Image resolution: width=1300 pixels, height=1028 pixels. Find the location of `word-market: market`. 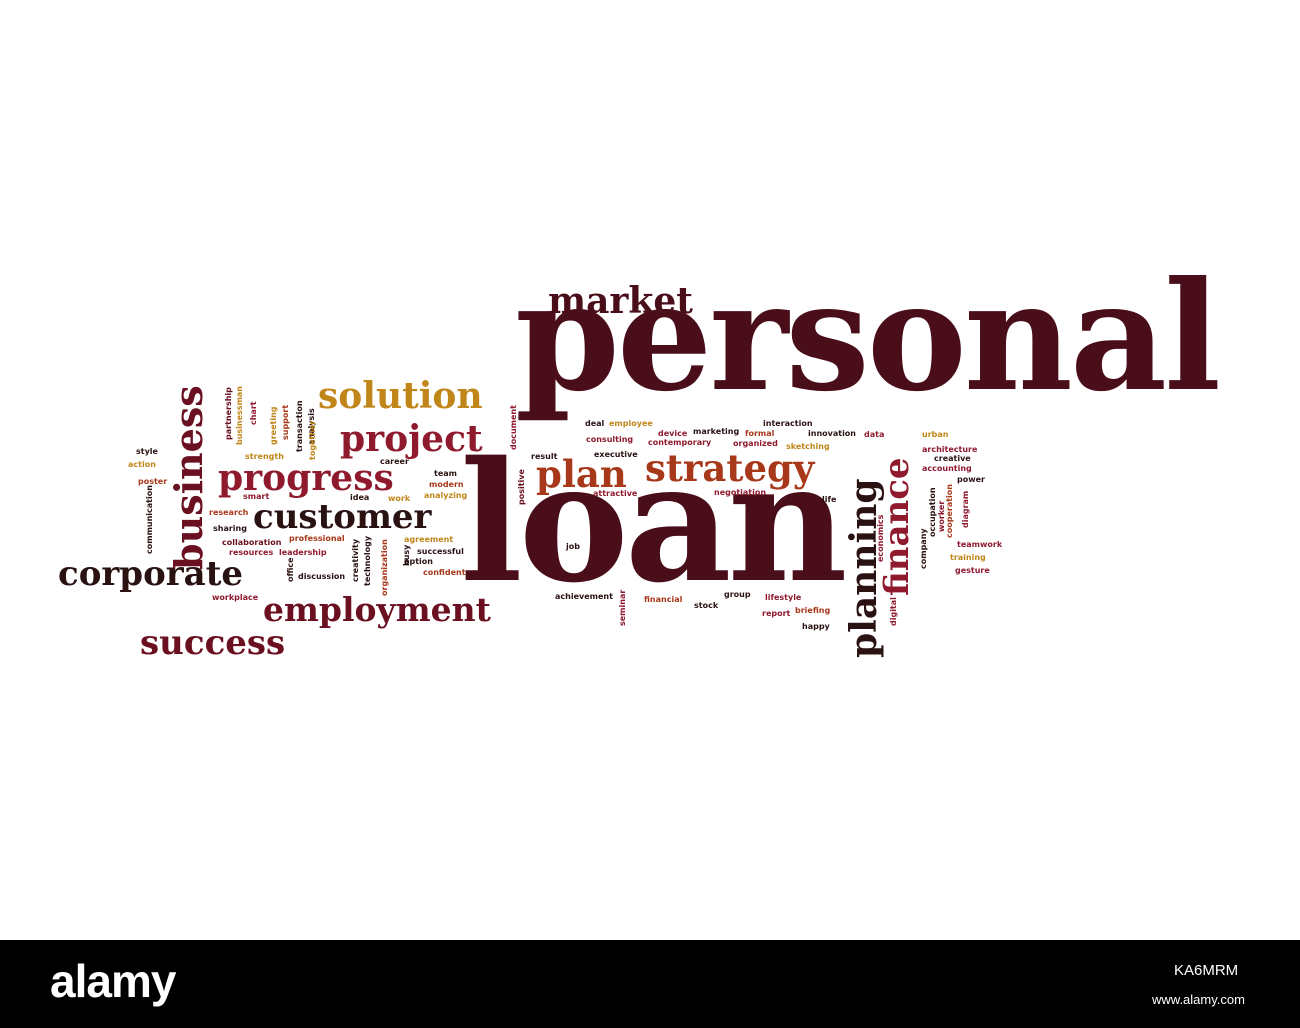

word-market: market is located at coordinates (620, 301).